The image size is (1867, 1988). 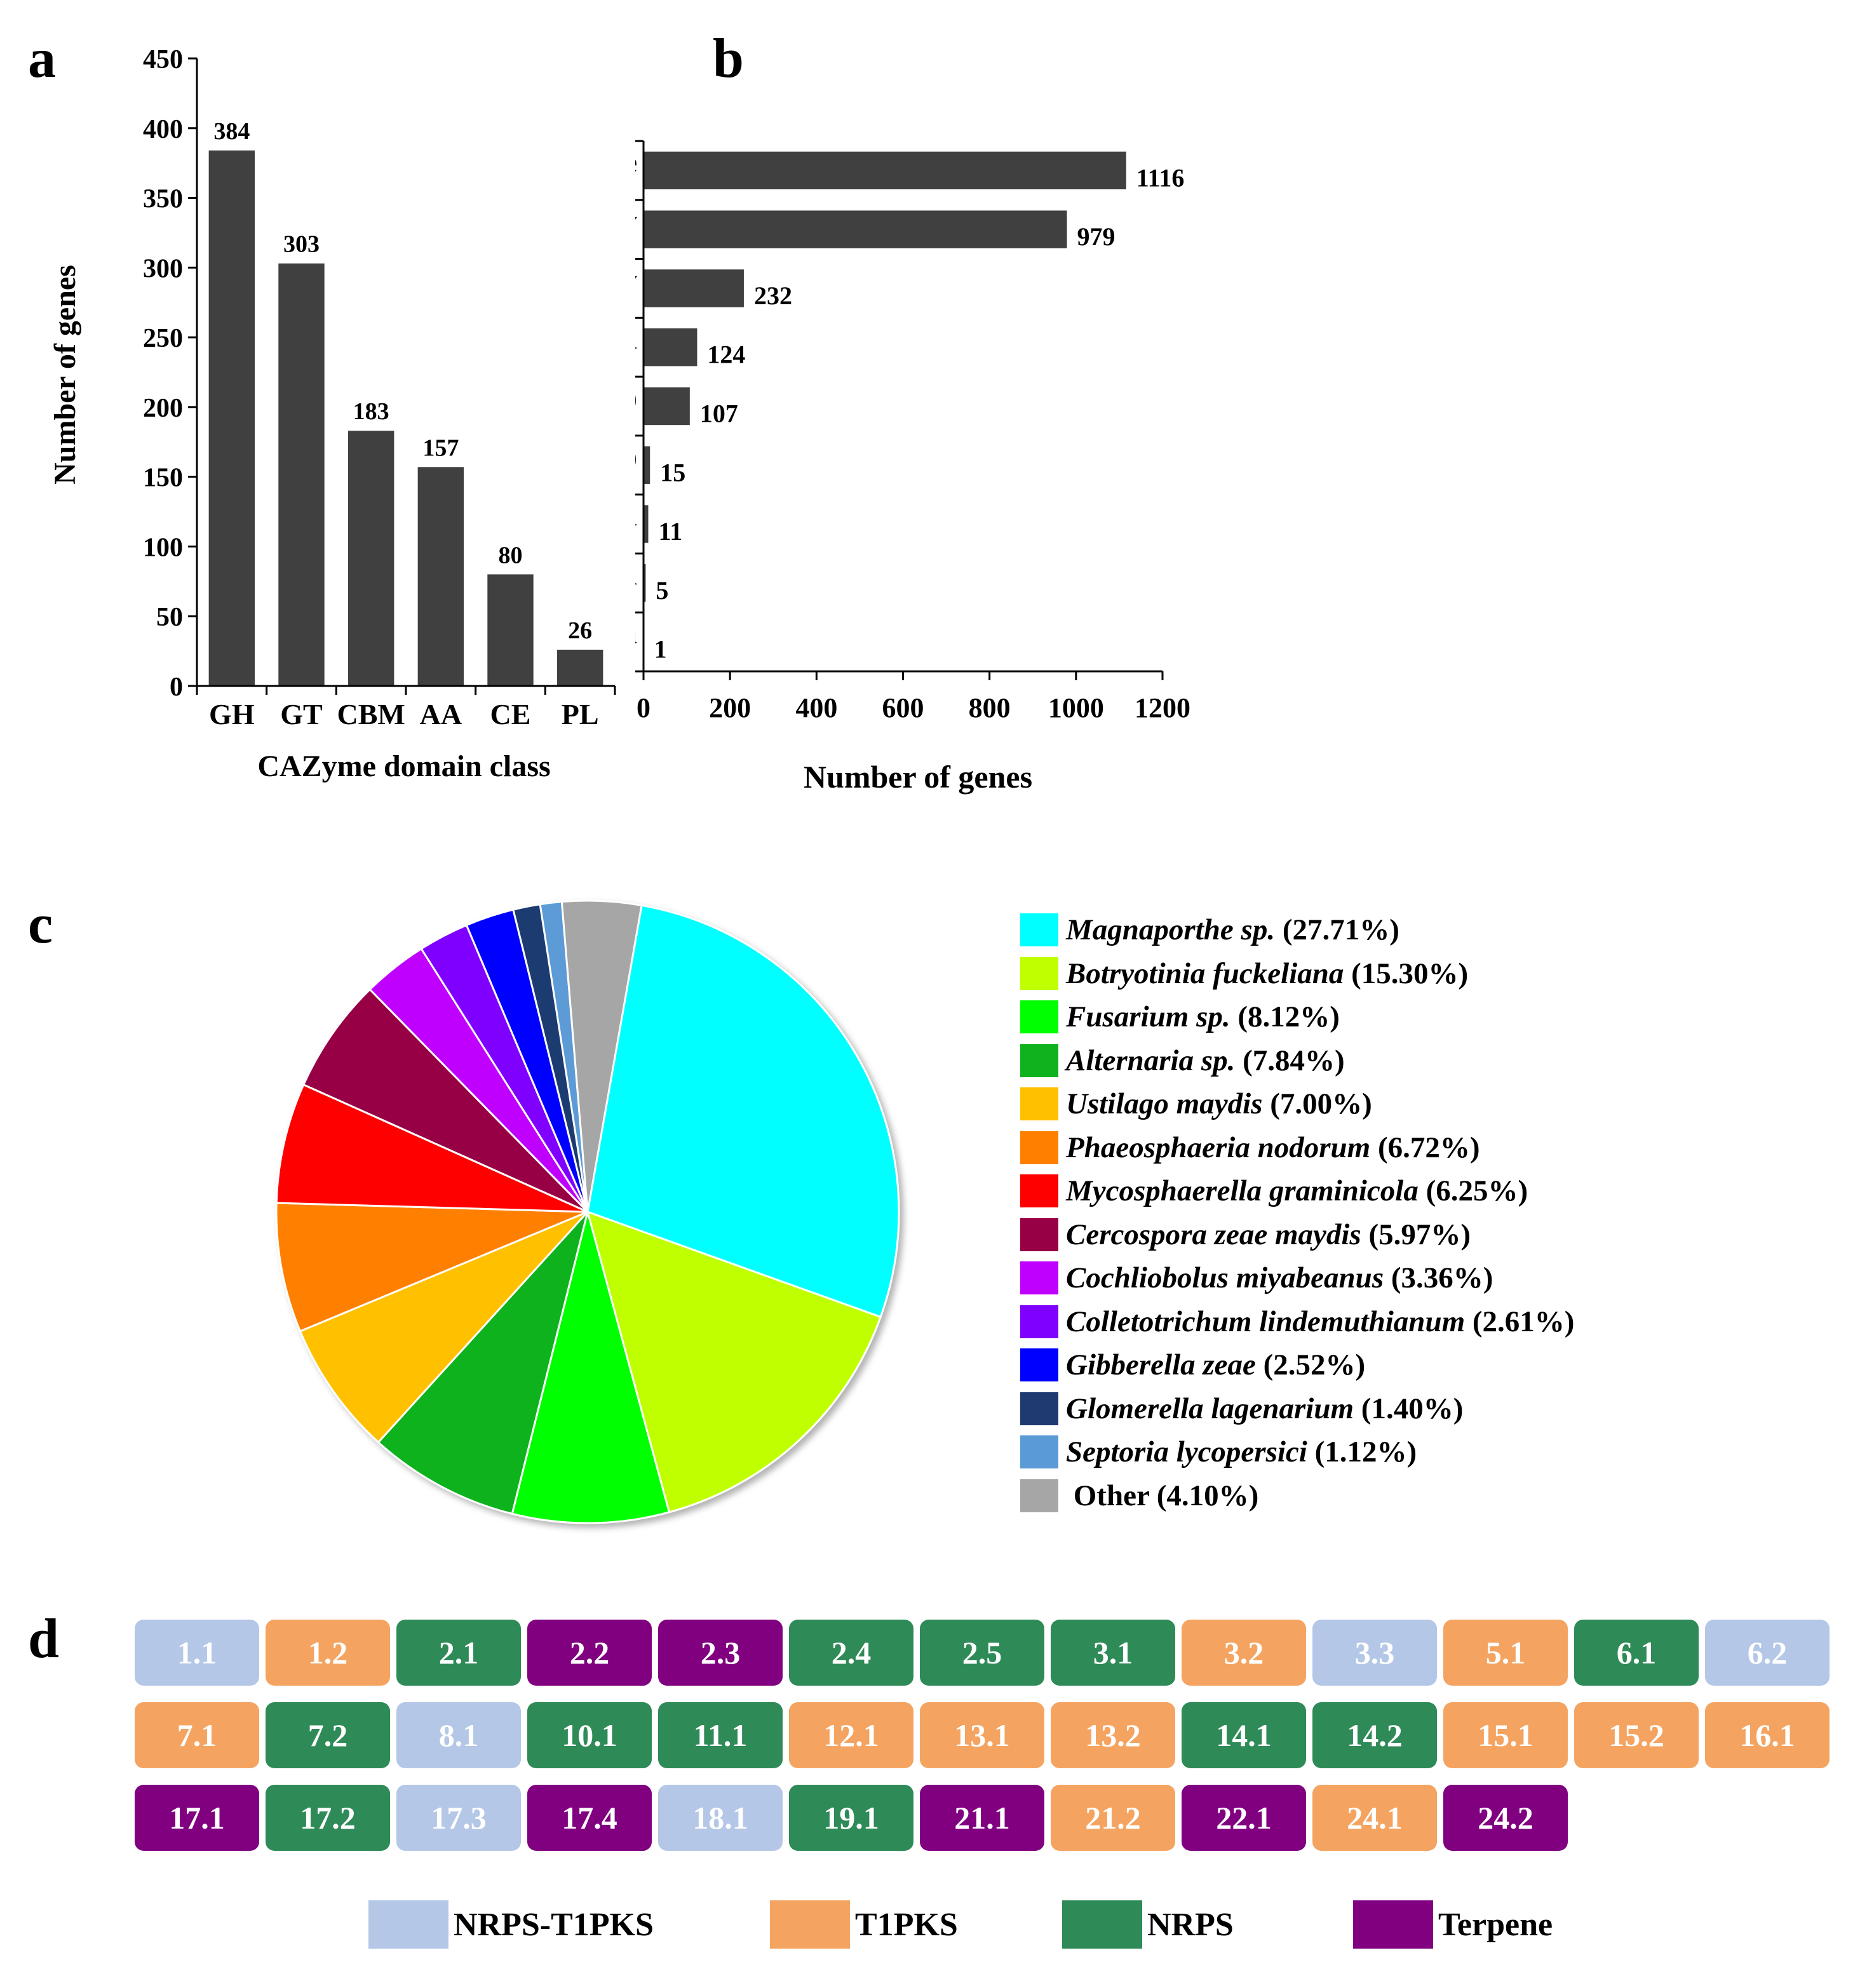 I want to click on legend-entry: Cercospora zeae maydis (5.97%), so click(x=1395, y=1235).